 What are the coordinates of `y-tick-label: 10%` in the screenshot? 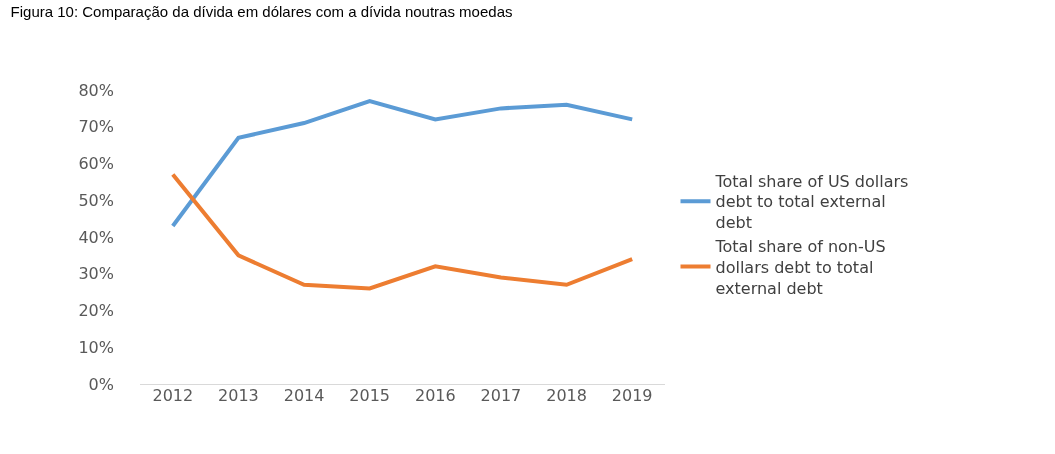 It's located at (96, 347).